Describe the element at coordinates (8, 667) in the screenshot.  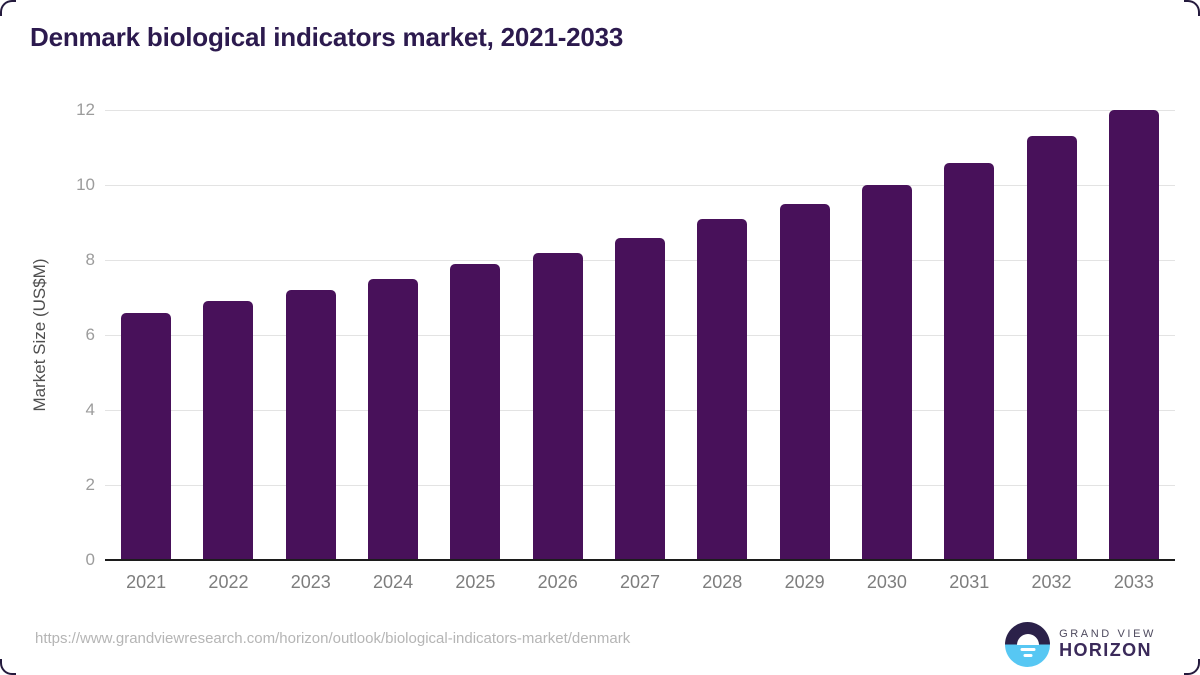
I see `card-corner-bottom-left` at that location.